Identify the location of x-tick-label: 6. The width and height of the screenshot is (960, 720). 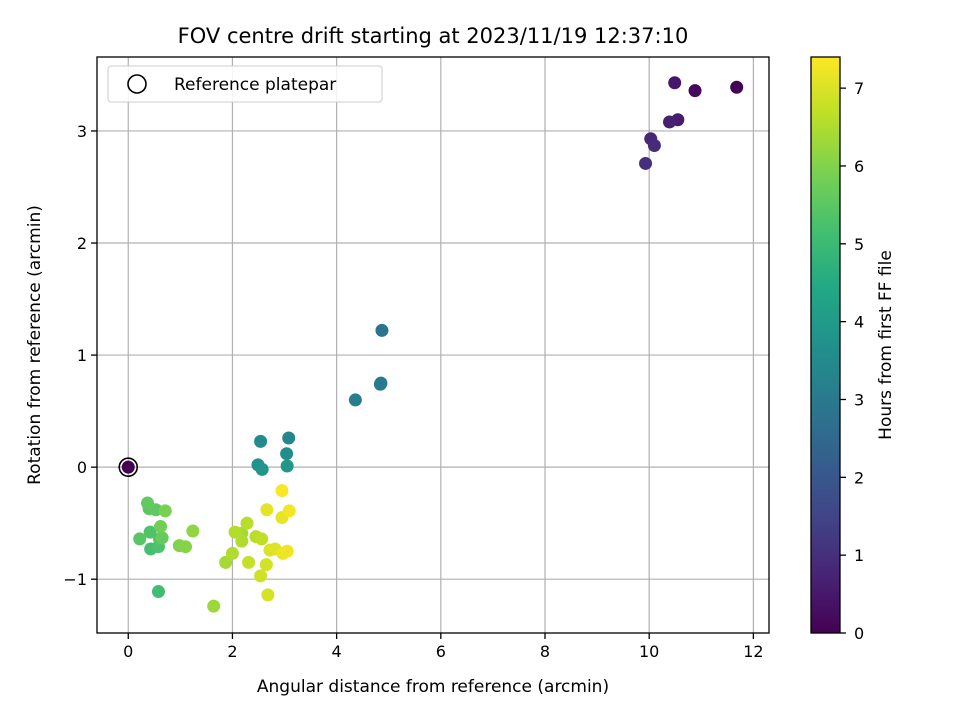
(441, 651).